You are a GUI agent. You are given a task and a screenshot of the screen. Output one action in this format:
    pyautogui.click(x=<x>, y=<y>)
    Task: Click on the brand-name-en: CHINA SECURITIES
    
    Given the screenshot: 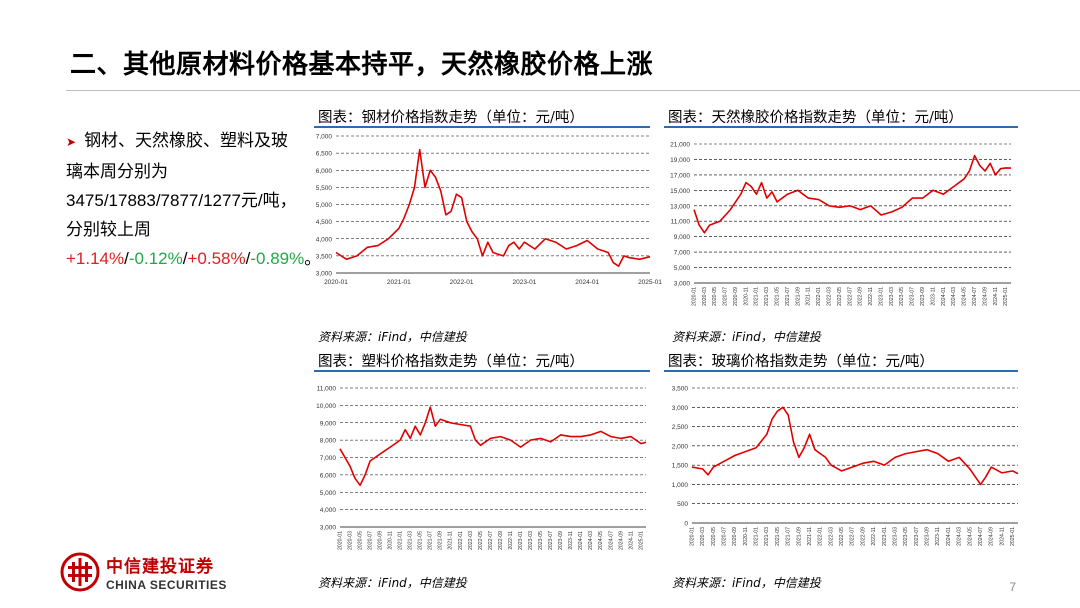 What is the action you would take?
    pyautogui.click(x=166, y=585)
    